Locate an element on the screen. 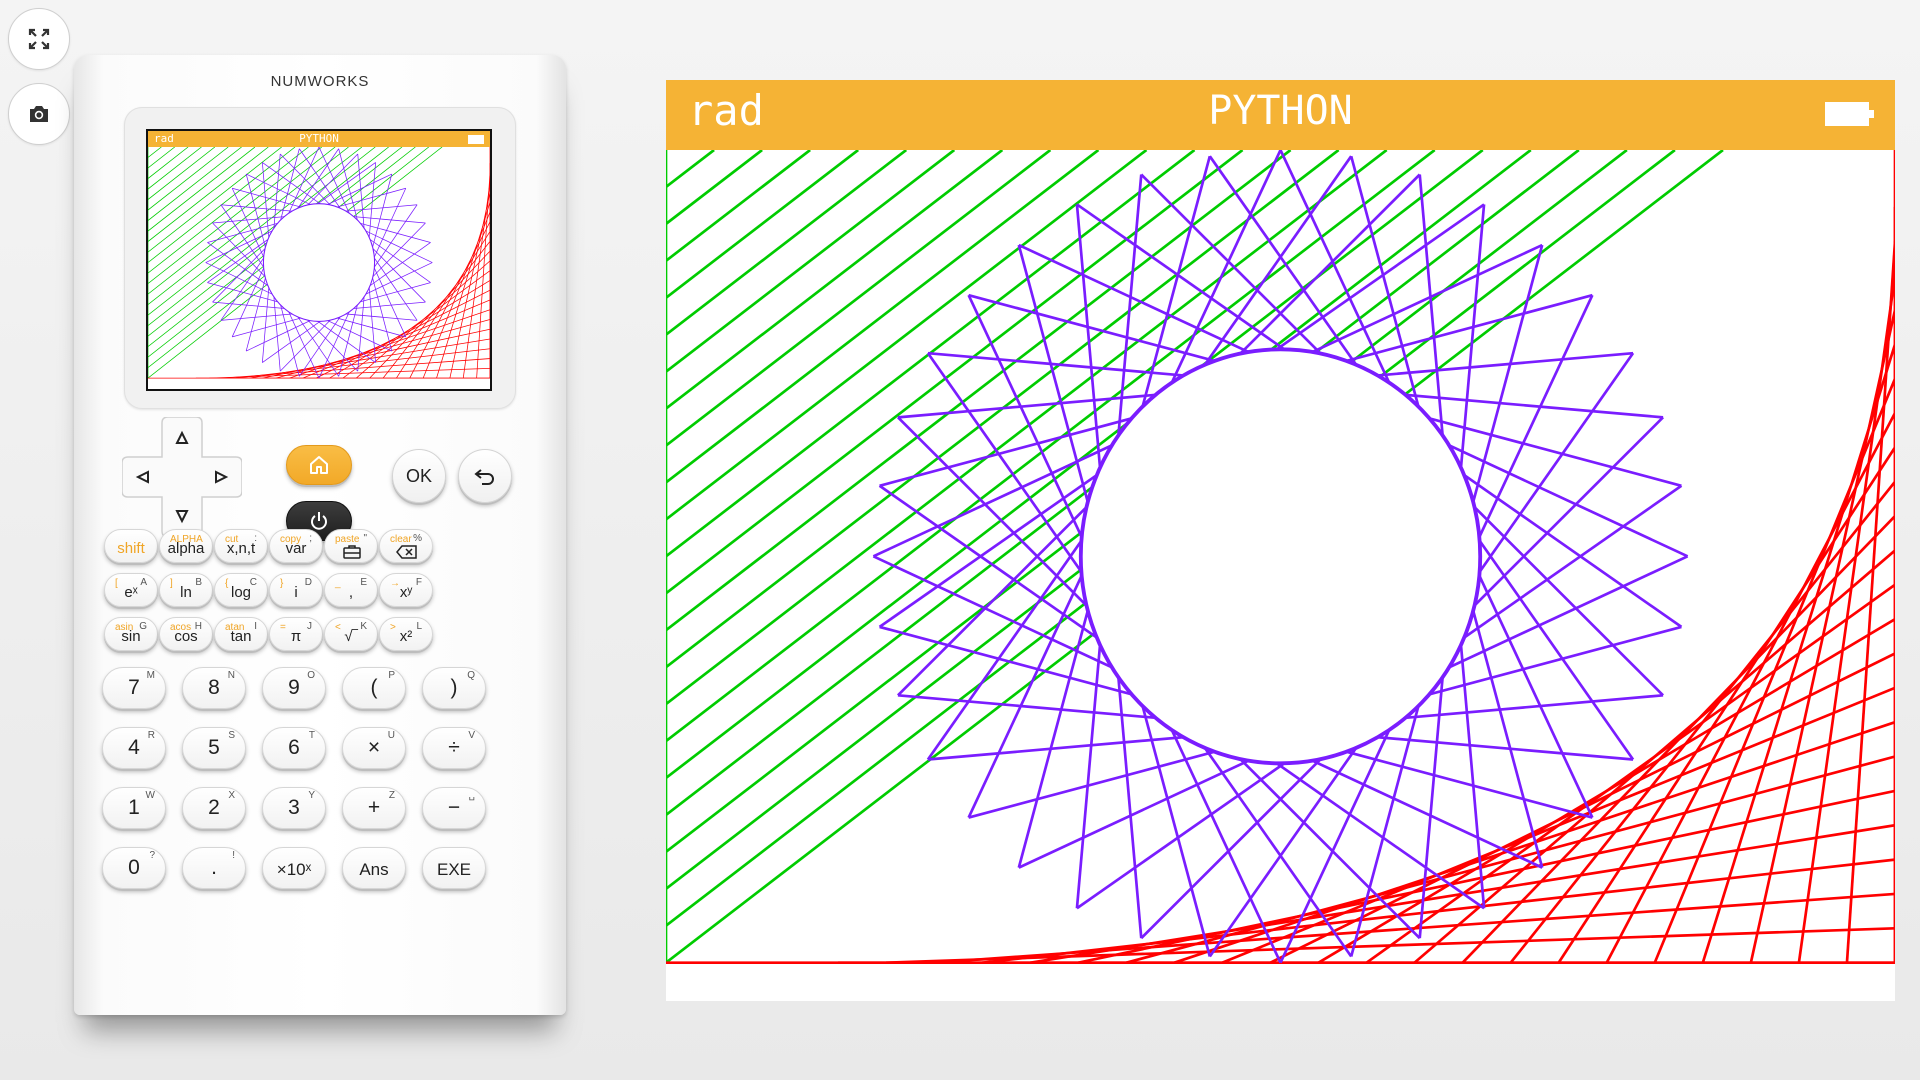 This screenshot has height=1080, width=1920. screenshot-button is located at coordinates (39, 114).